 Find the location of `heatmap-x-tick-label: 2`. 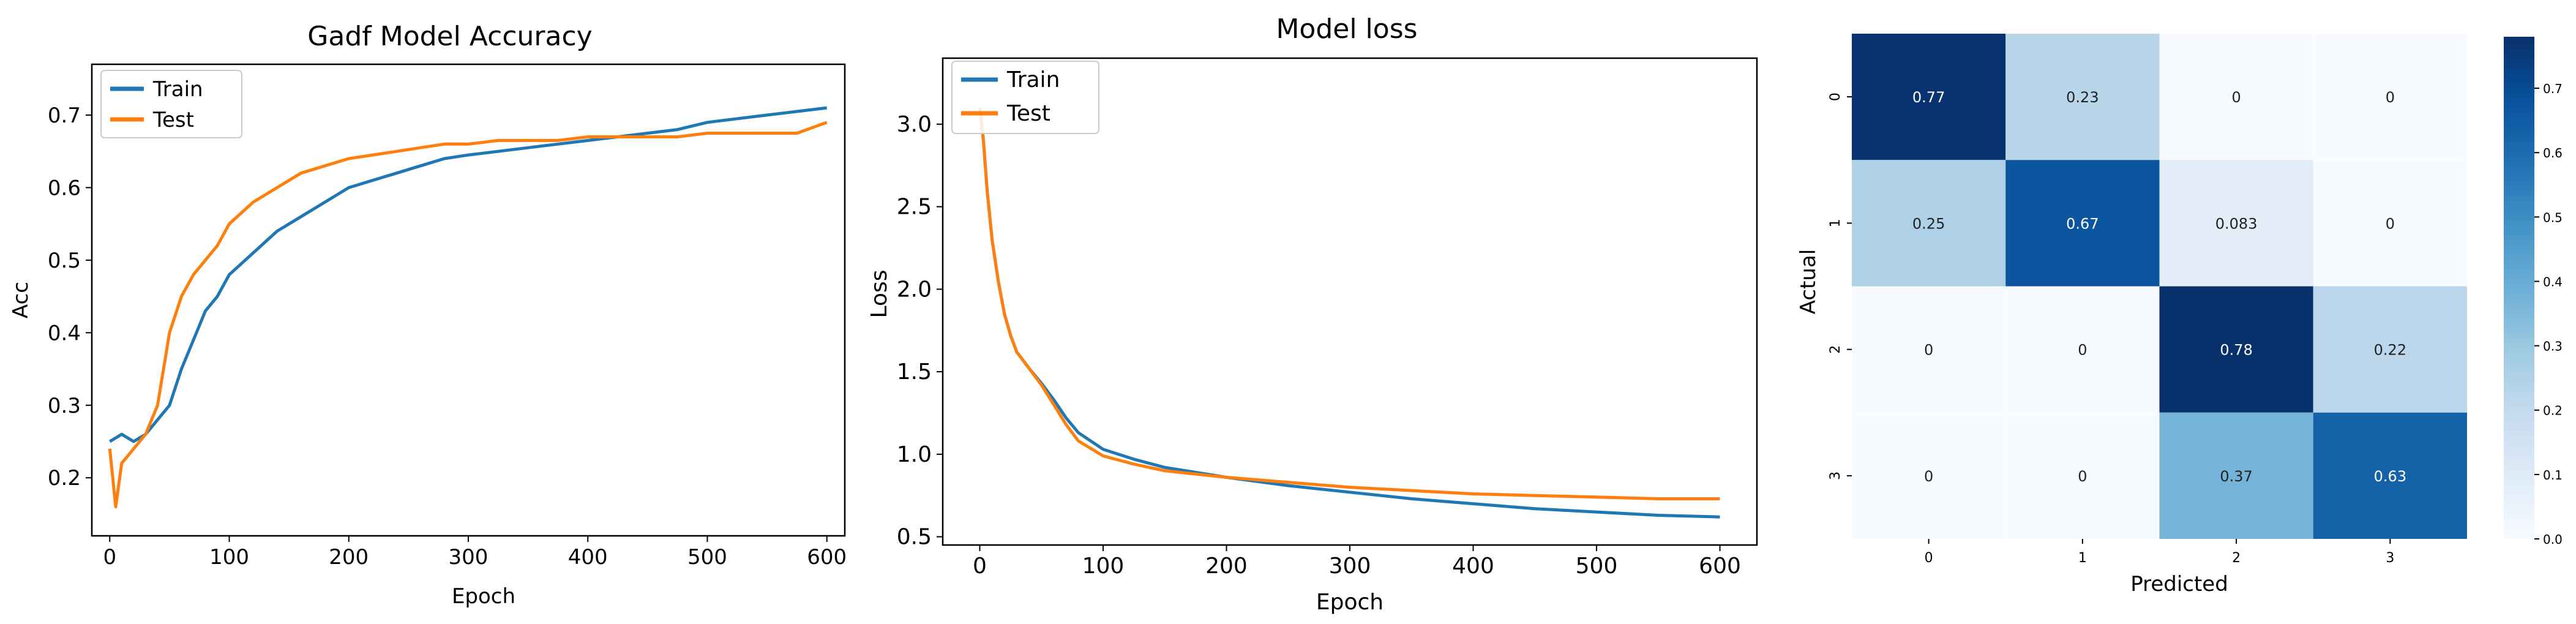

heatmap-x-tick-label: 2 is located at coordinates (2236, 558).